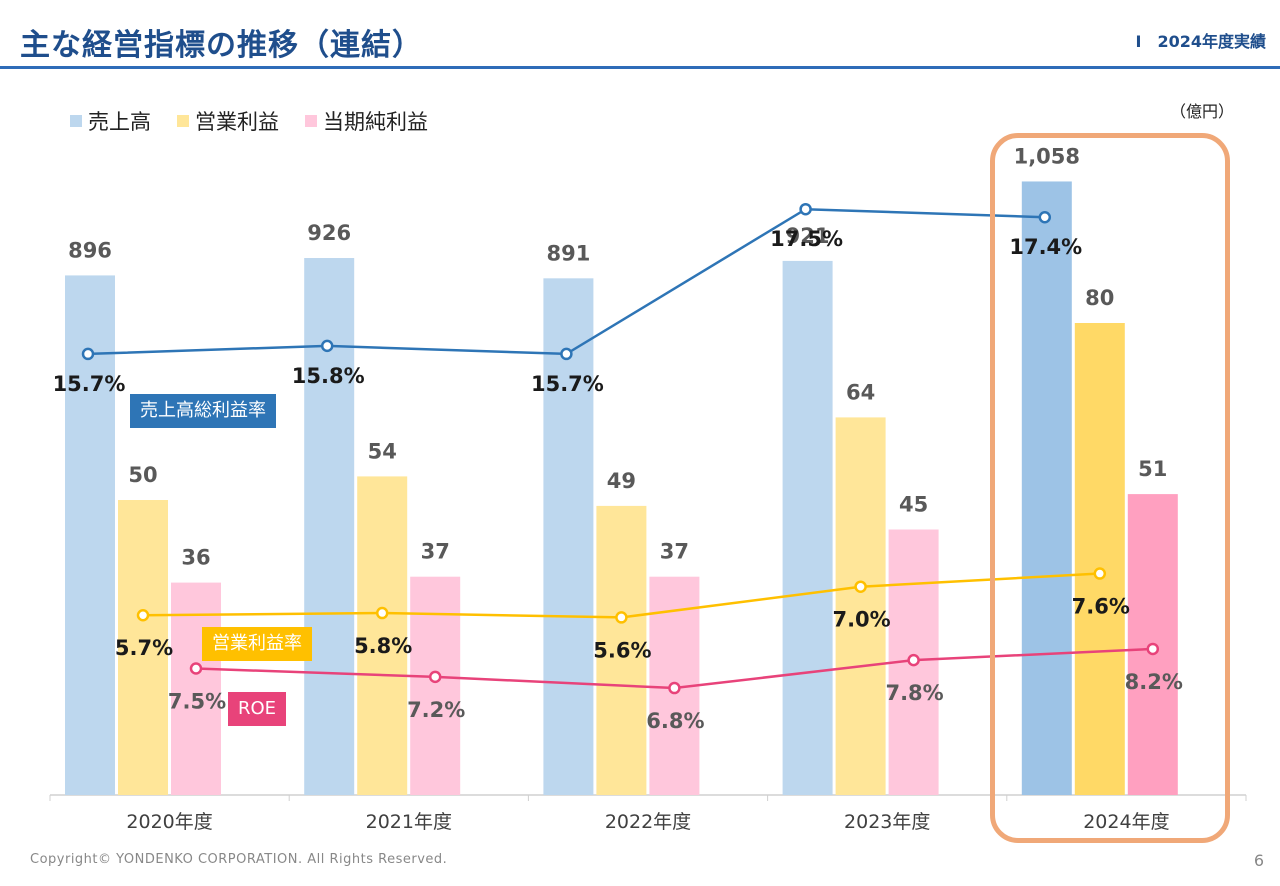 This screenshot has width=1280, height=886. Describe the element at coordinates (90, 250) in the screenshot. I see `bar-value-label: 896` at that location.